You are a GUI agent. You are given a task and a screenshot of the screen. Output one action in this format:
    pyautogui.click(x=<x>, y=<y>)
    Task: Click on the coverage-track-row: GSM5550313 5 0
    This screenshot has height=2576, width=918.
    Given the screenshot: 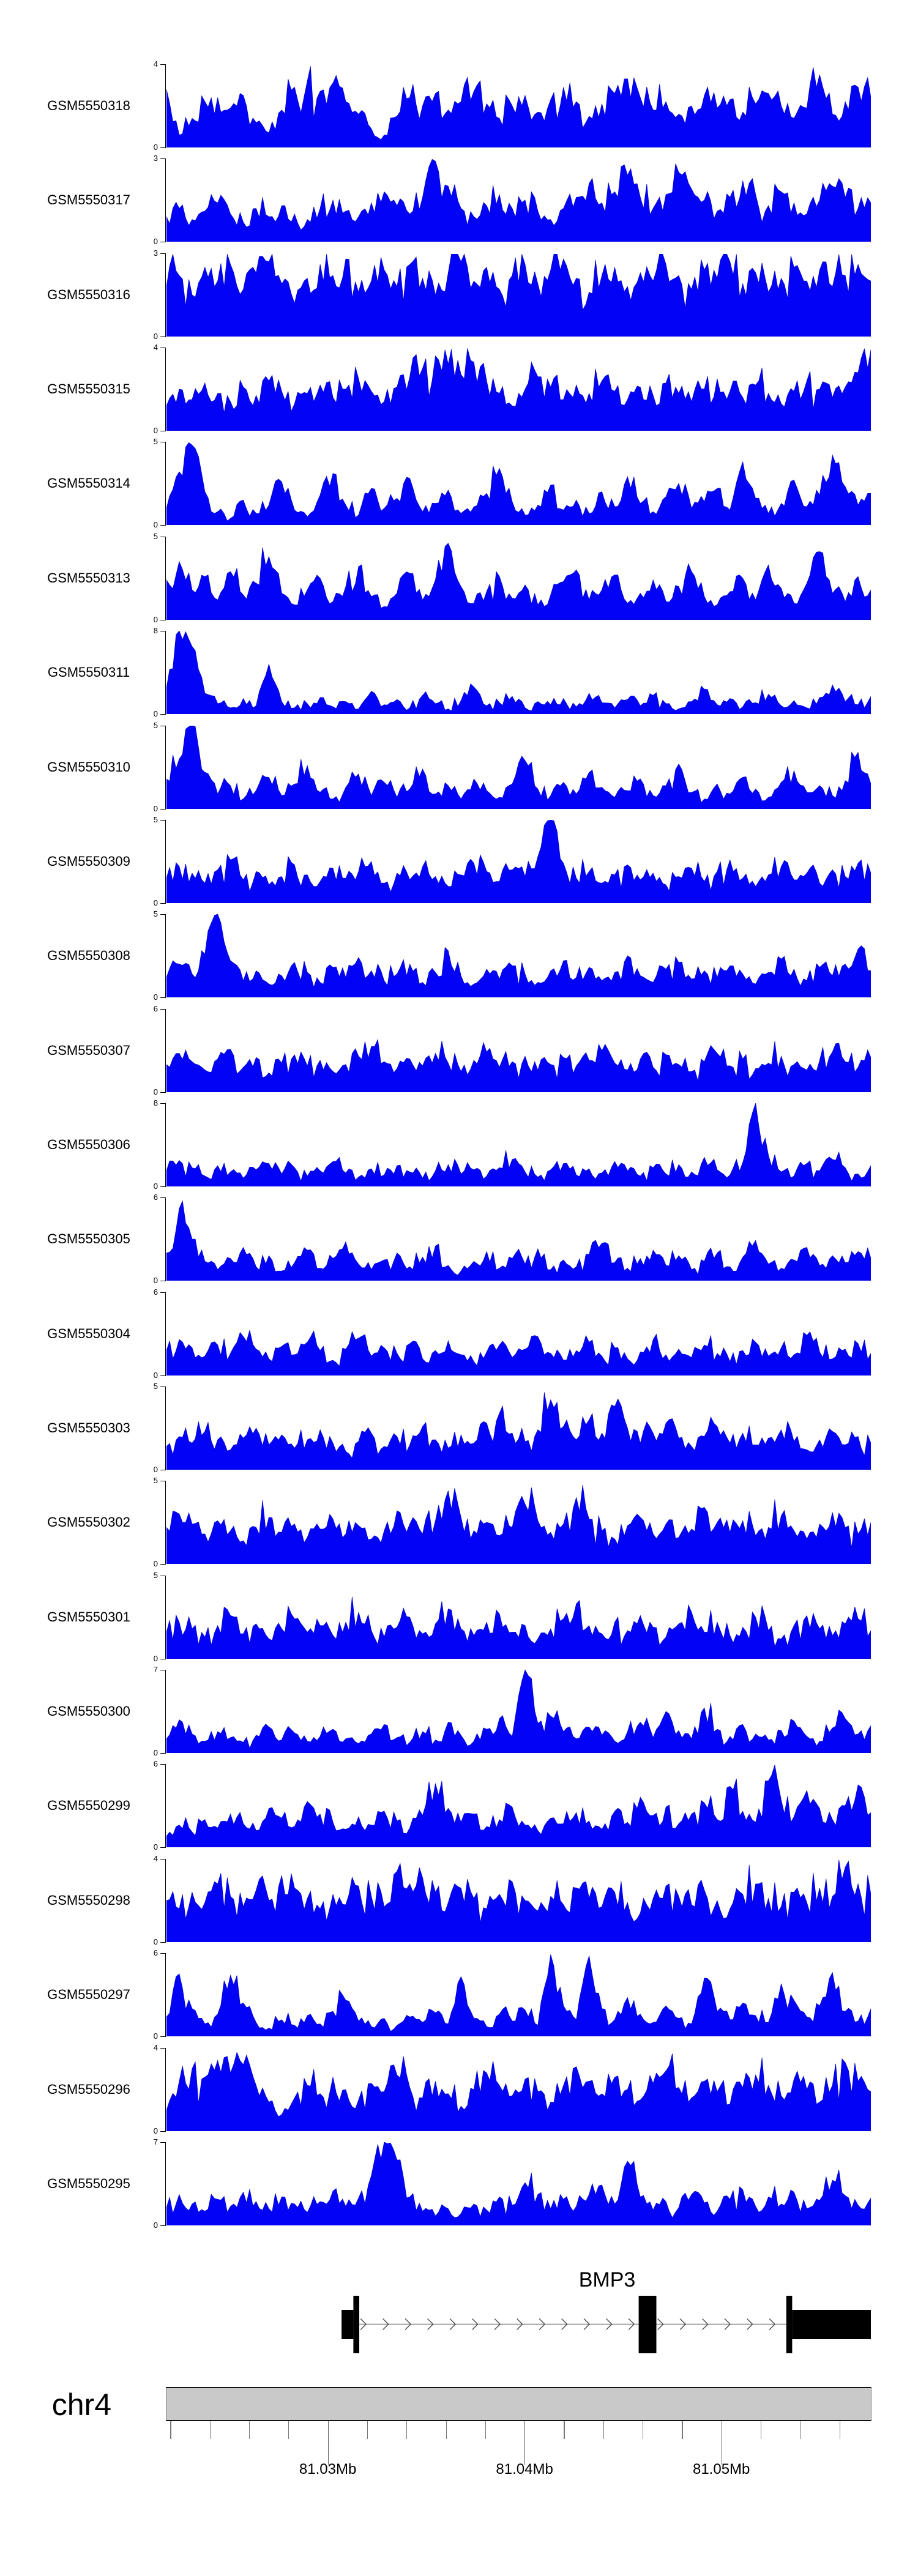 What is the action you would take?
    pyautogui.click(x=459, y=578)
    